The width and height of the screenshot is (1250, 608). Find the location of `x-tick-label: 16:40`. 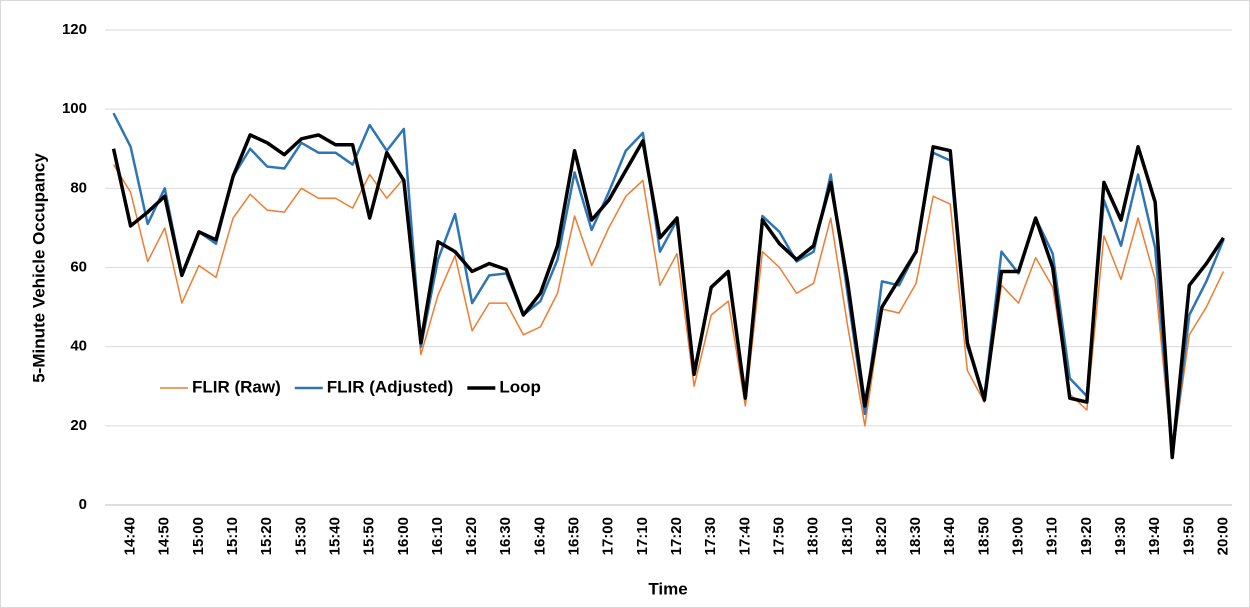

x-tick-label: 16:40 is located at coordinates (539, 536).